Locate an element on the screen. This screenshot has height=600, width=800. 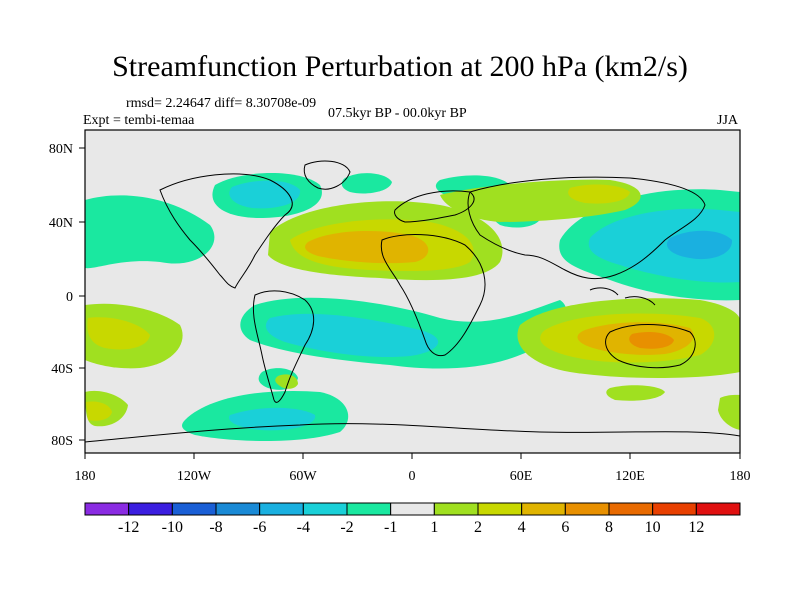
pos-region-south-america-small is located at coordinates (286, 381).